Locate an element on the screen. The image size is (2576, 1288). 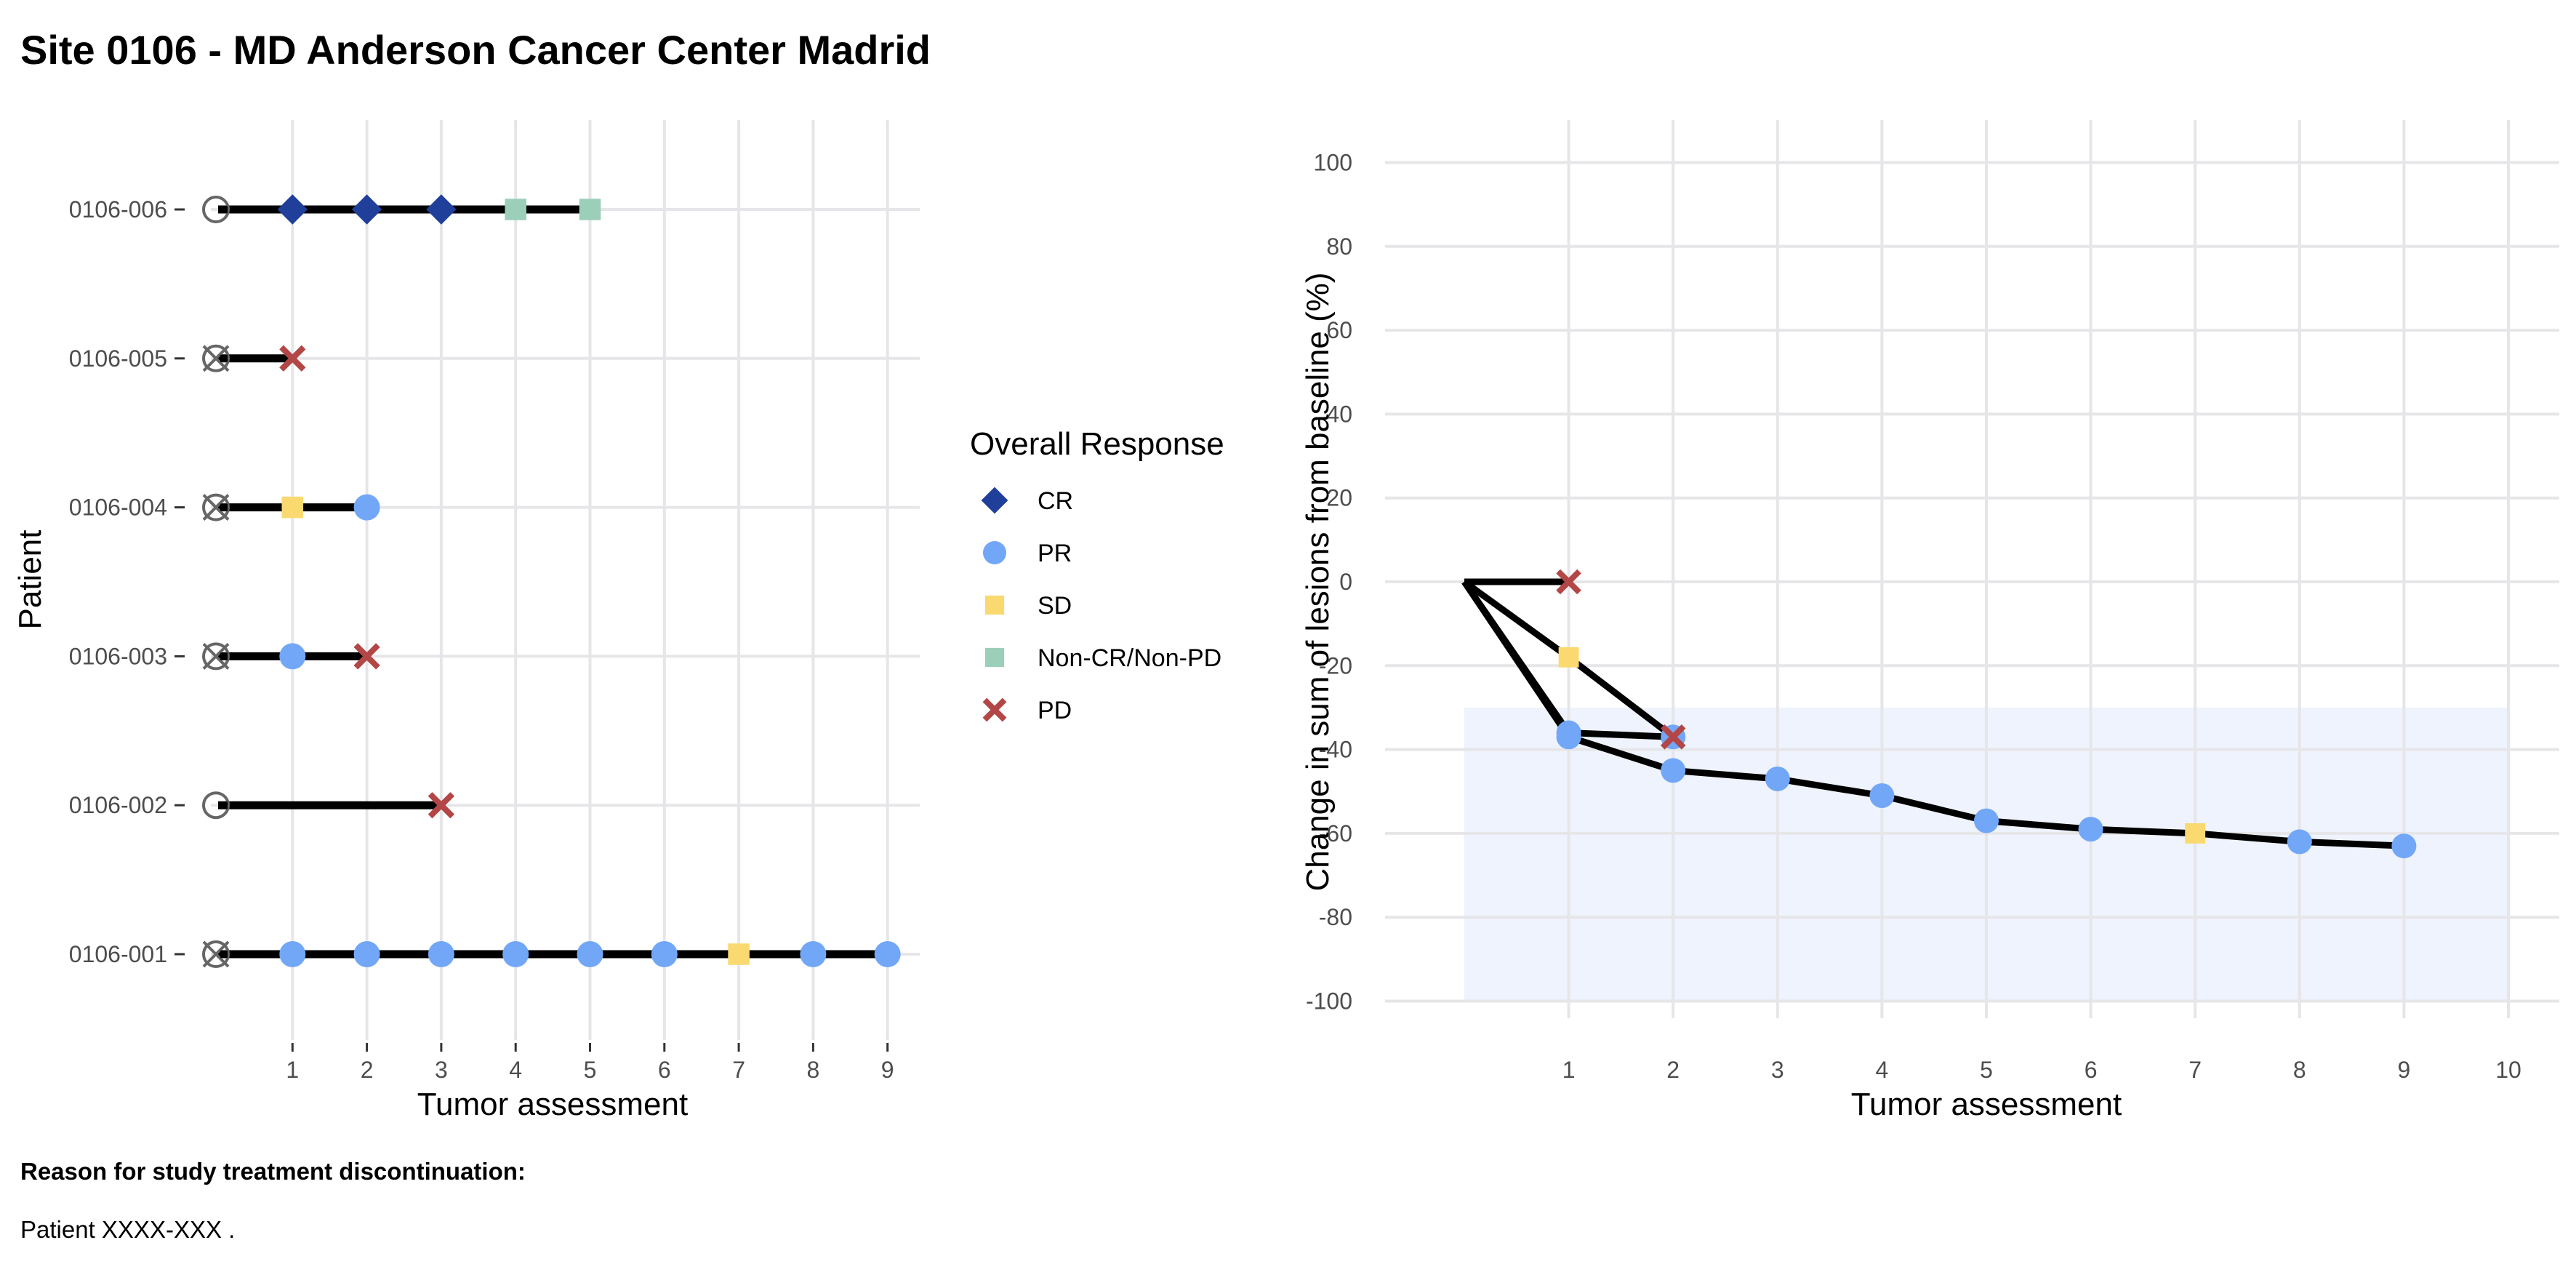
y-tick-label: 0 is located at coordinates (1345, 582).